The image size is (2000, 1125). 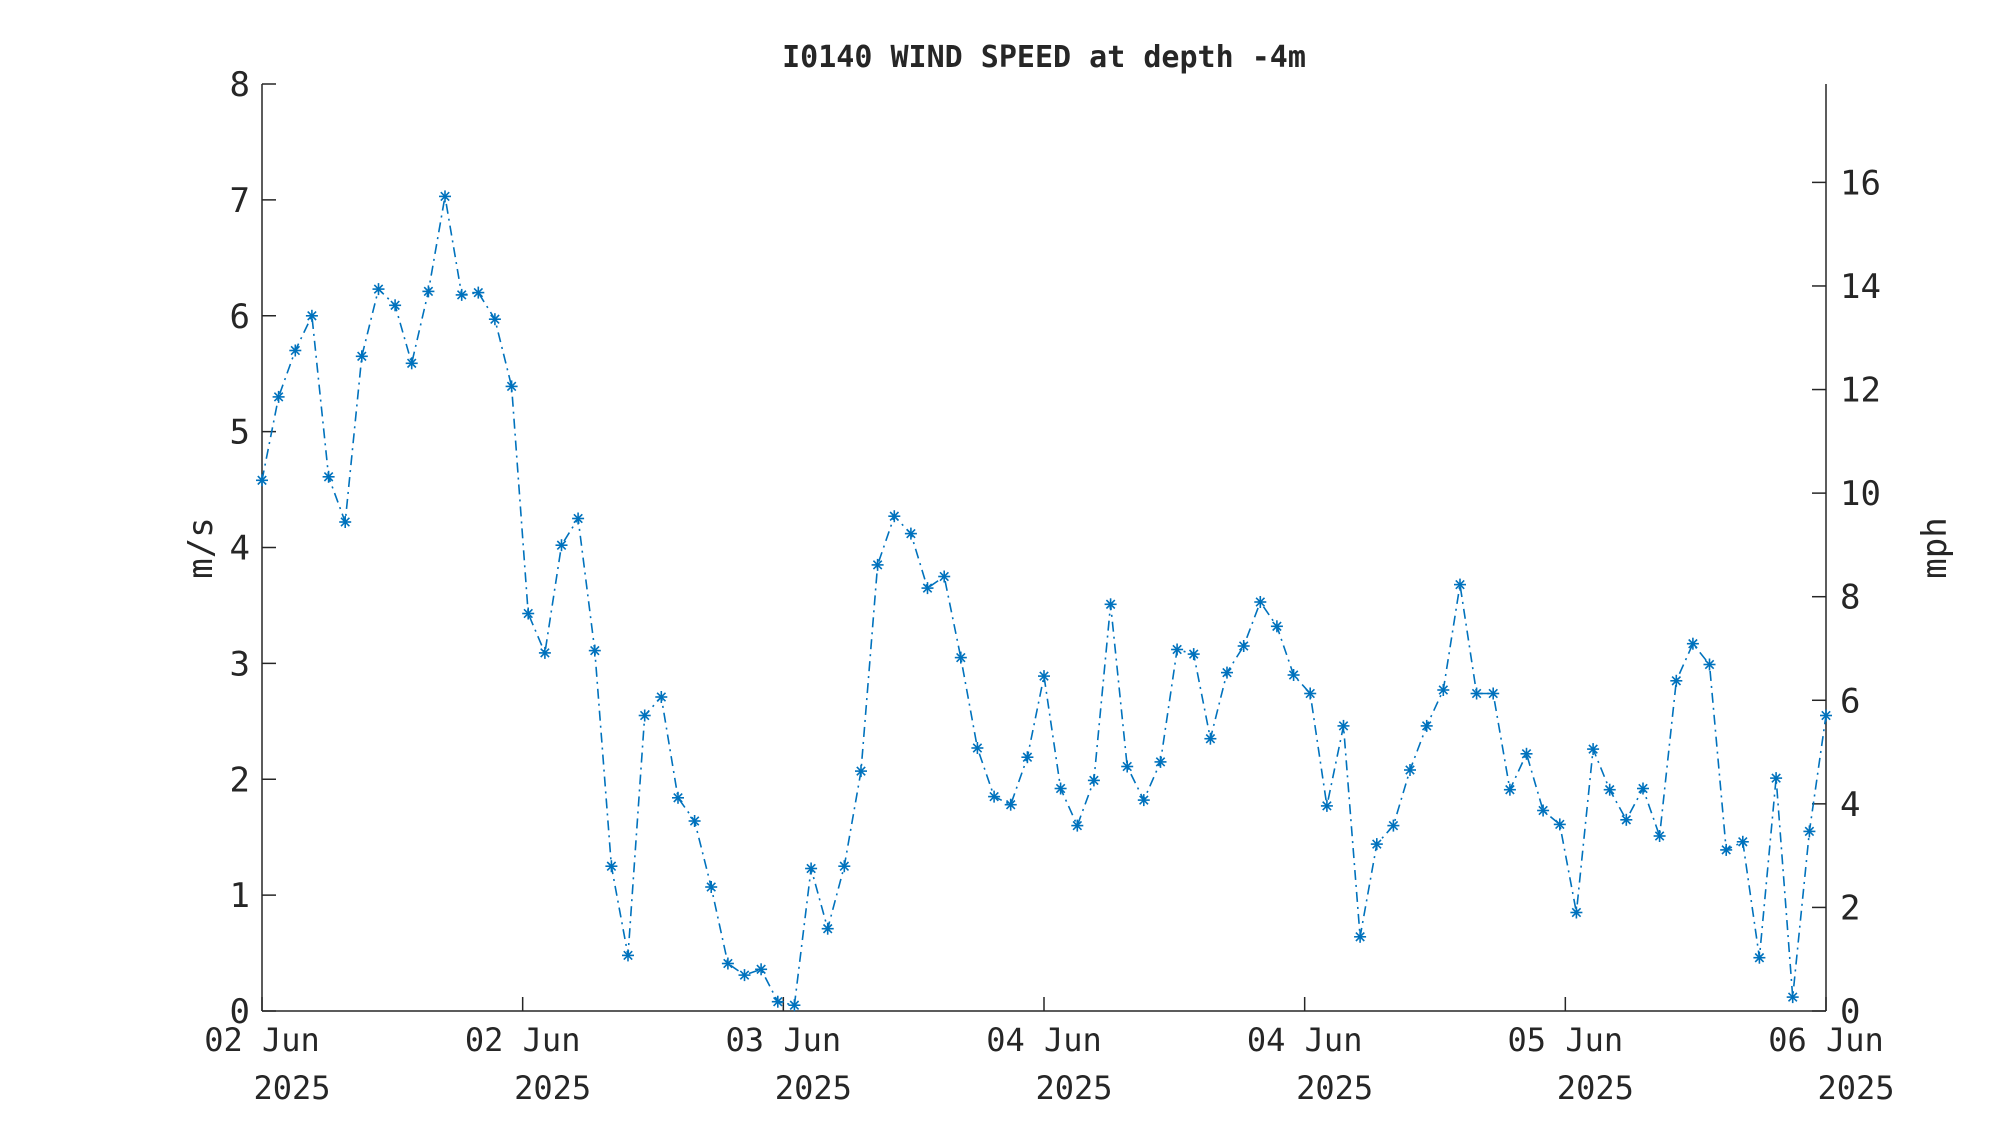 What do you see at coordinates (1850, 908) in the screenshot?
I see `right-y-tick-label: 2` at bounding box center [1850, 908].